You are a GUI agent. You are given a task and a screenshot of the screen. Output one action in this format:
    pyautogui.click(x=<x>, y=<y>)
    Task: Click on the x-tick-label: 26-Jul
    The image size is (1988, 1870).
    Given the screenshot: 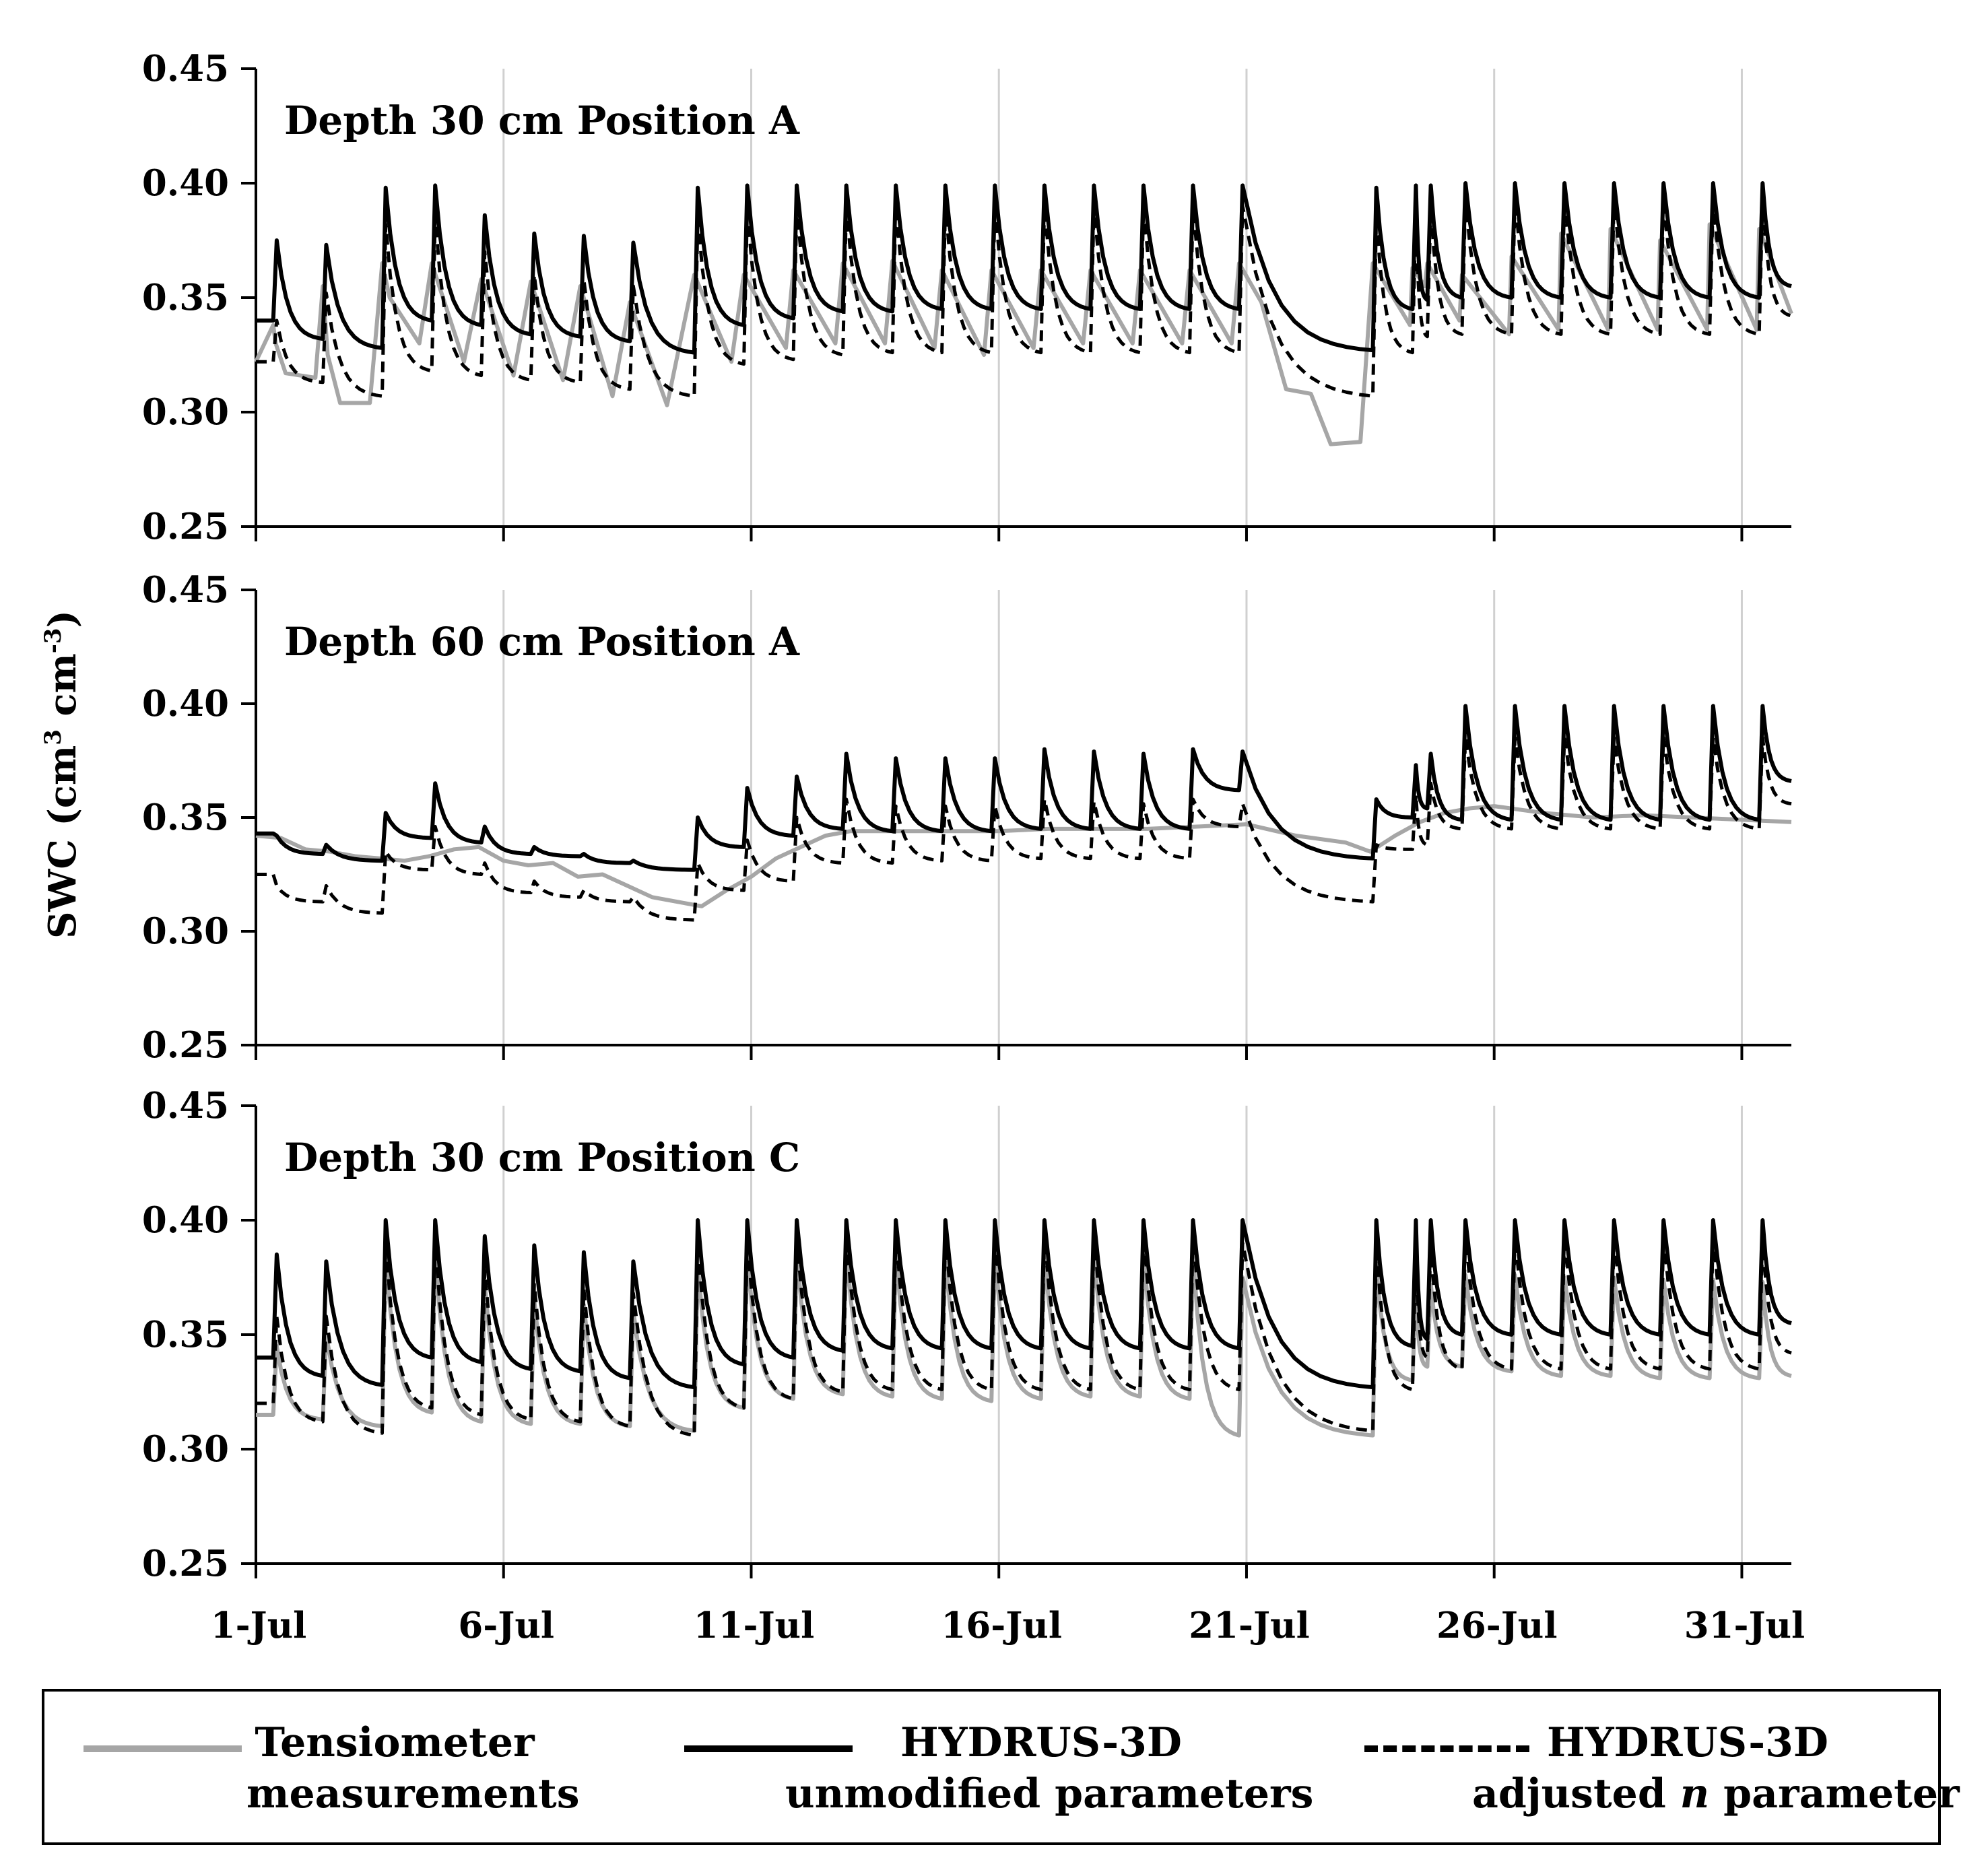 What is the action you would take?
    pyautogui.click(x=1497, y=1626)
    